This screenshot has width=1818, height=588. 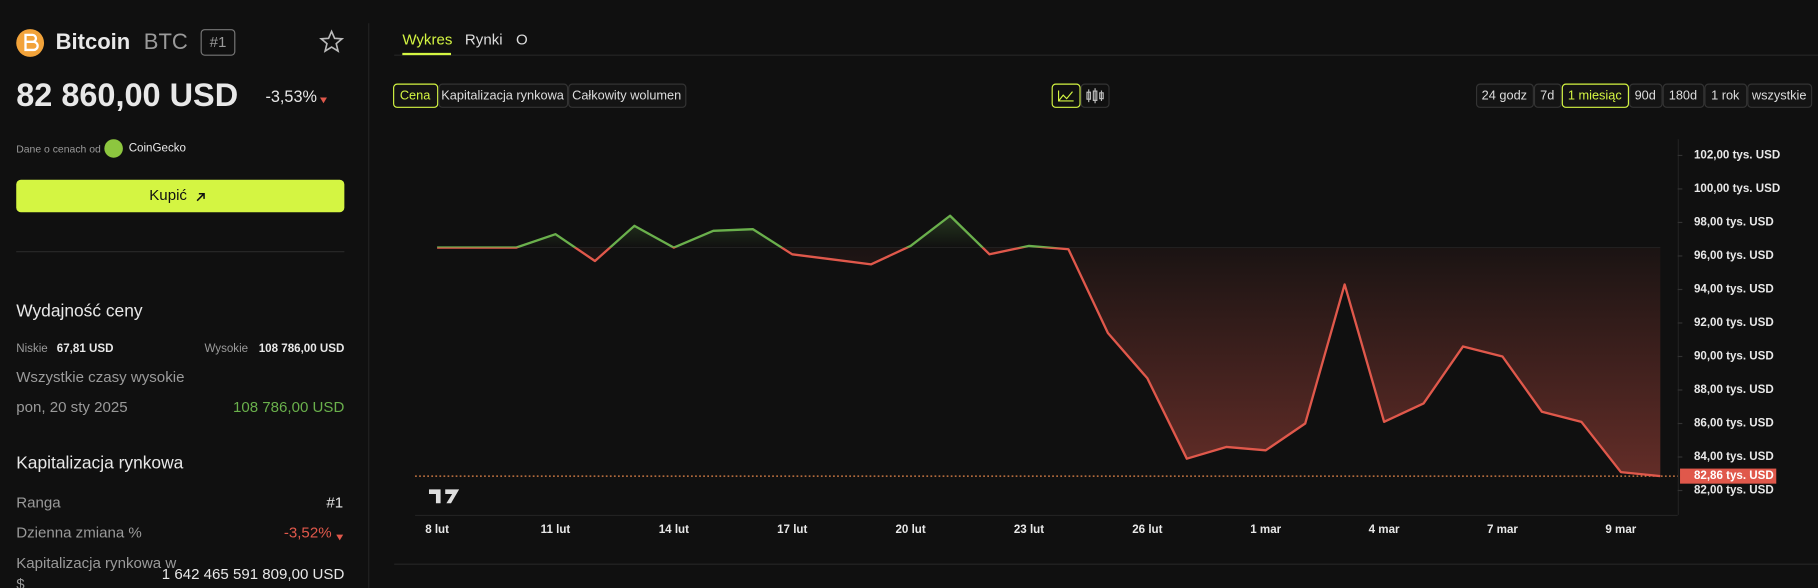 I want to click on current-price-tag, so click(x=1728, y=476).